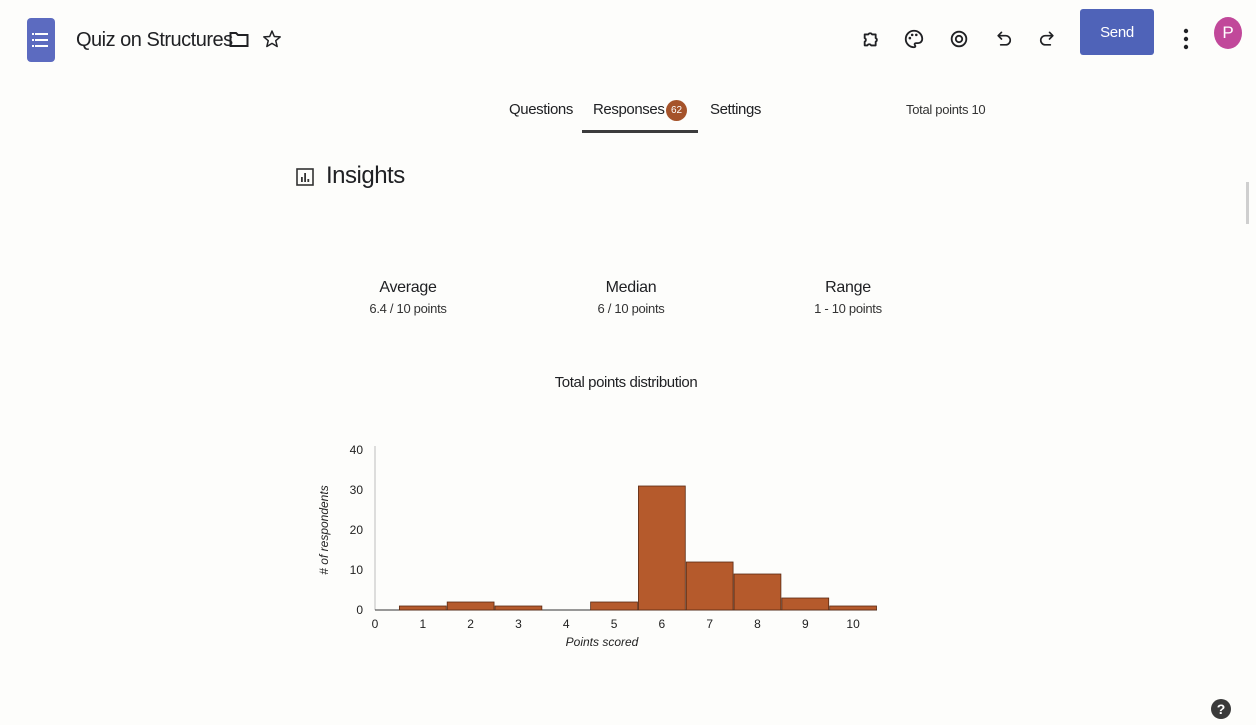 This screenshot has height=725, width=1256. What do you see at coordinates (541, 109) in the screenshot?
I see `tab-questions: Questions` at bounding box center [541, 109].